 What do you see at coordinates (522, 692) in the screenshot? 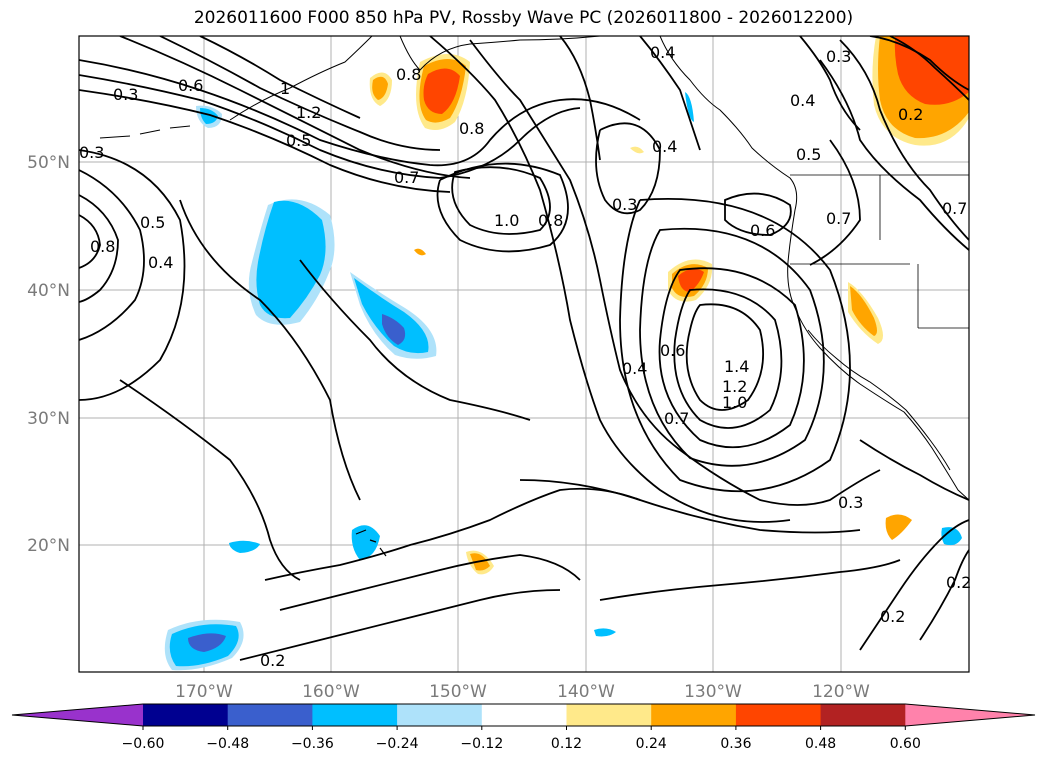
I see `lon-tick-labels: 170°W 160°W 150°W 140°W 130°W 120°W` at bounding box center [522, 692].